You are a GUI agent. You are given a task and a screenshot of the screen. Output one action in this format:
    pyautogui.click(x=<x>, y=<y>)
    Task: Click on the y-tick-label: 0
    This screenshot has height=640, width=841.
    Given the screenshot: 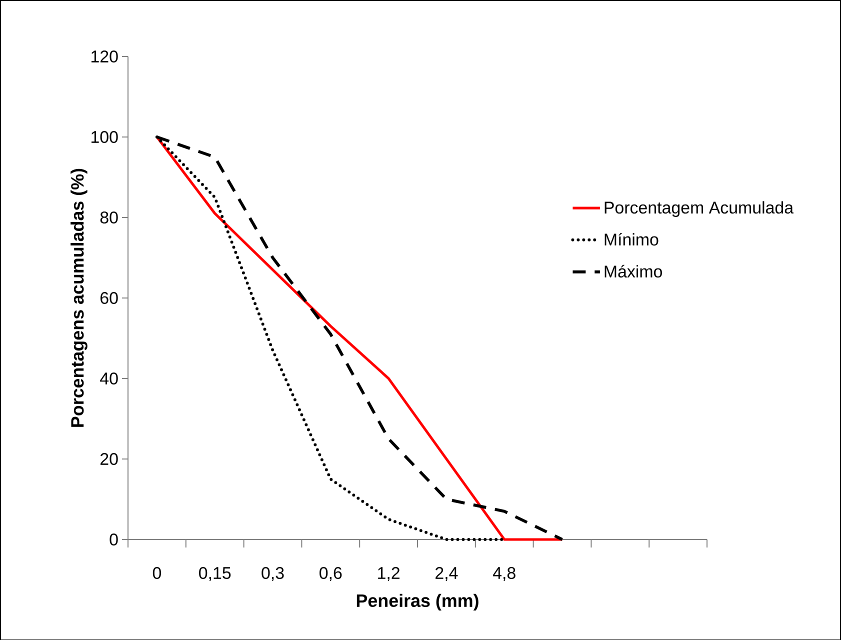 What is the action you would take?
    pyautogui.click(x=114, y=539)
    